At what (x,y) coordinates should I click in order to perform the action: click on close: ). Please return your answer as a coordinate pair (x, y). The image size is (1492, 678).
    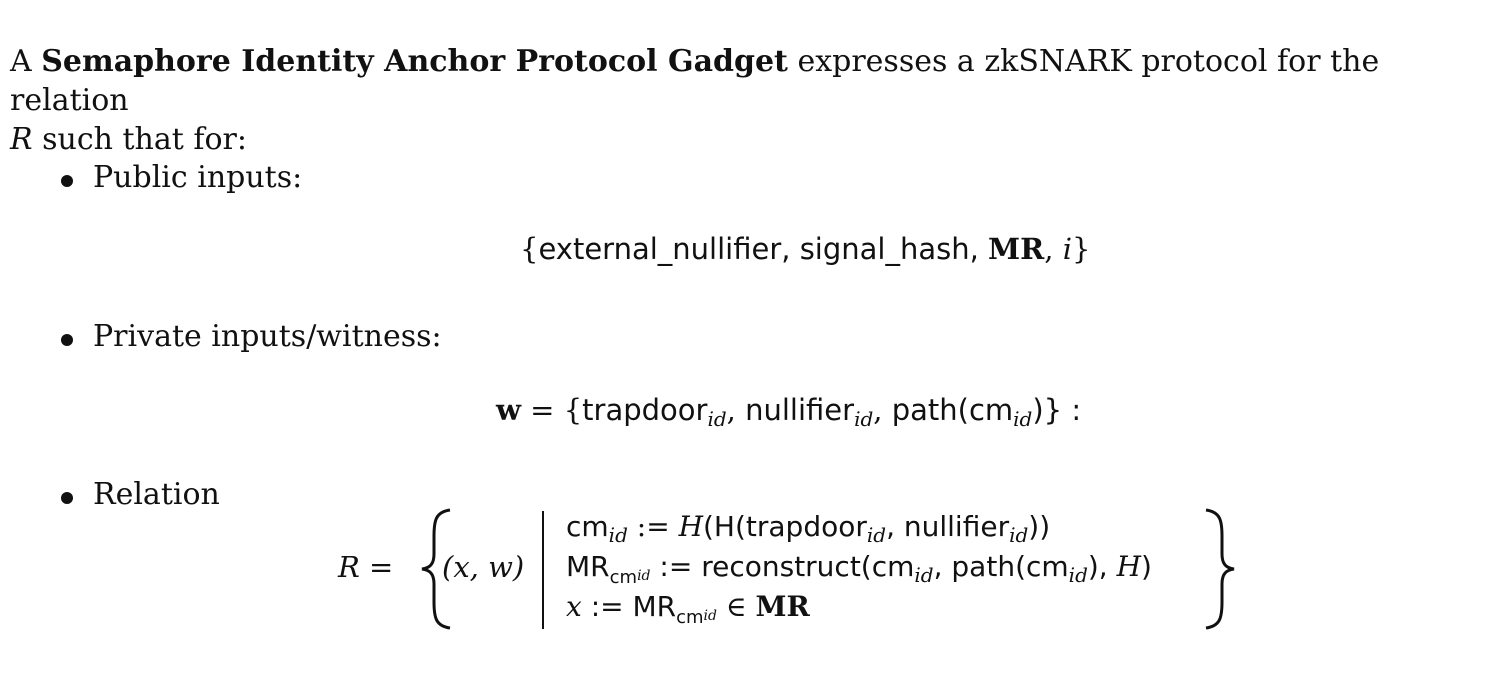
    Looking at the image, I should click on (1146, 566).